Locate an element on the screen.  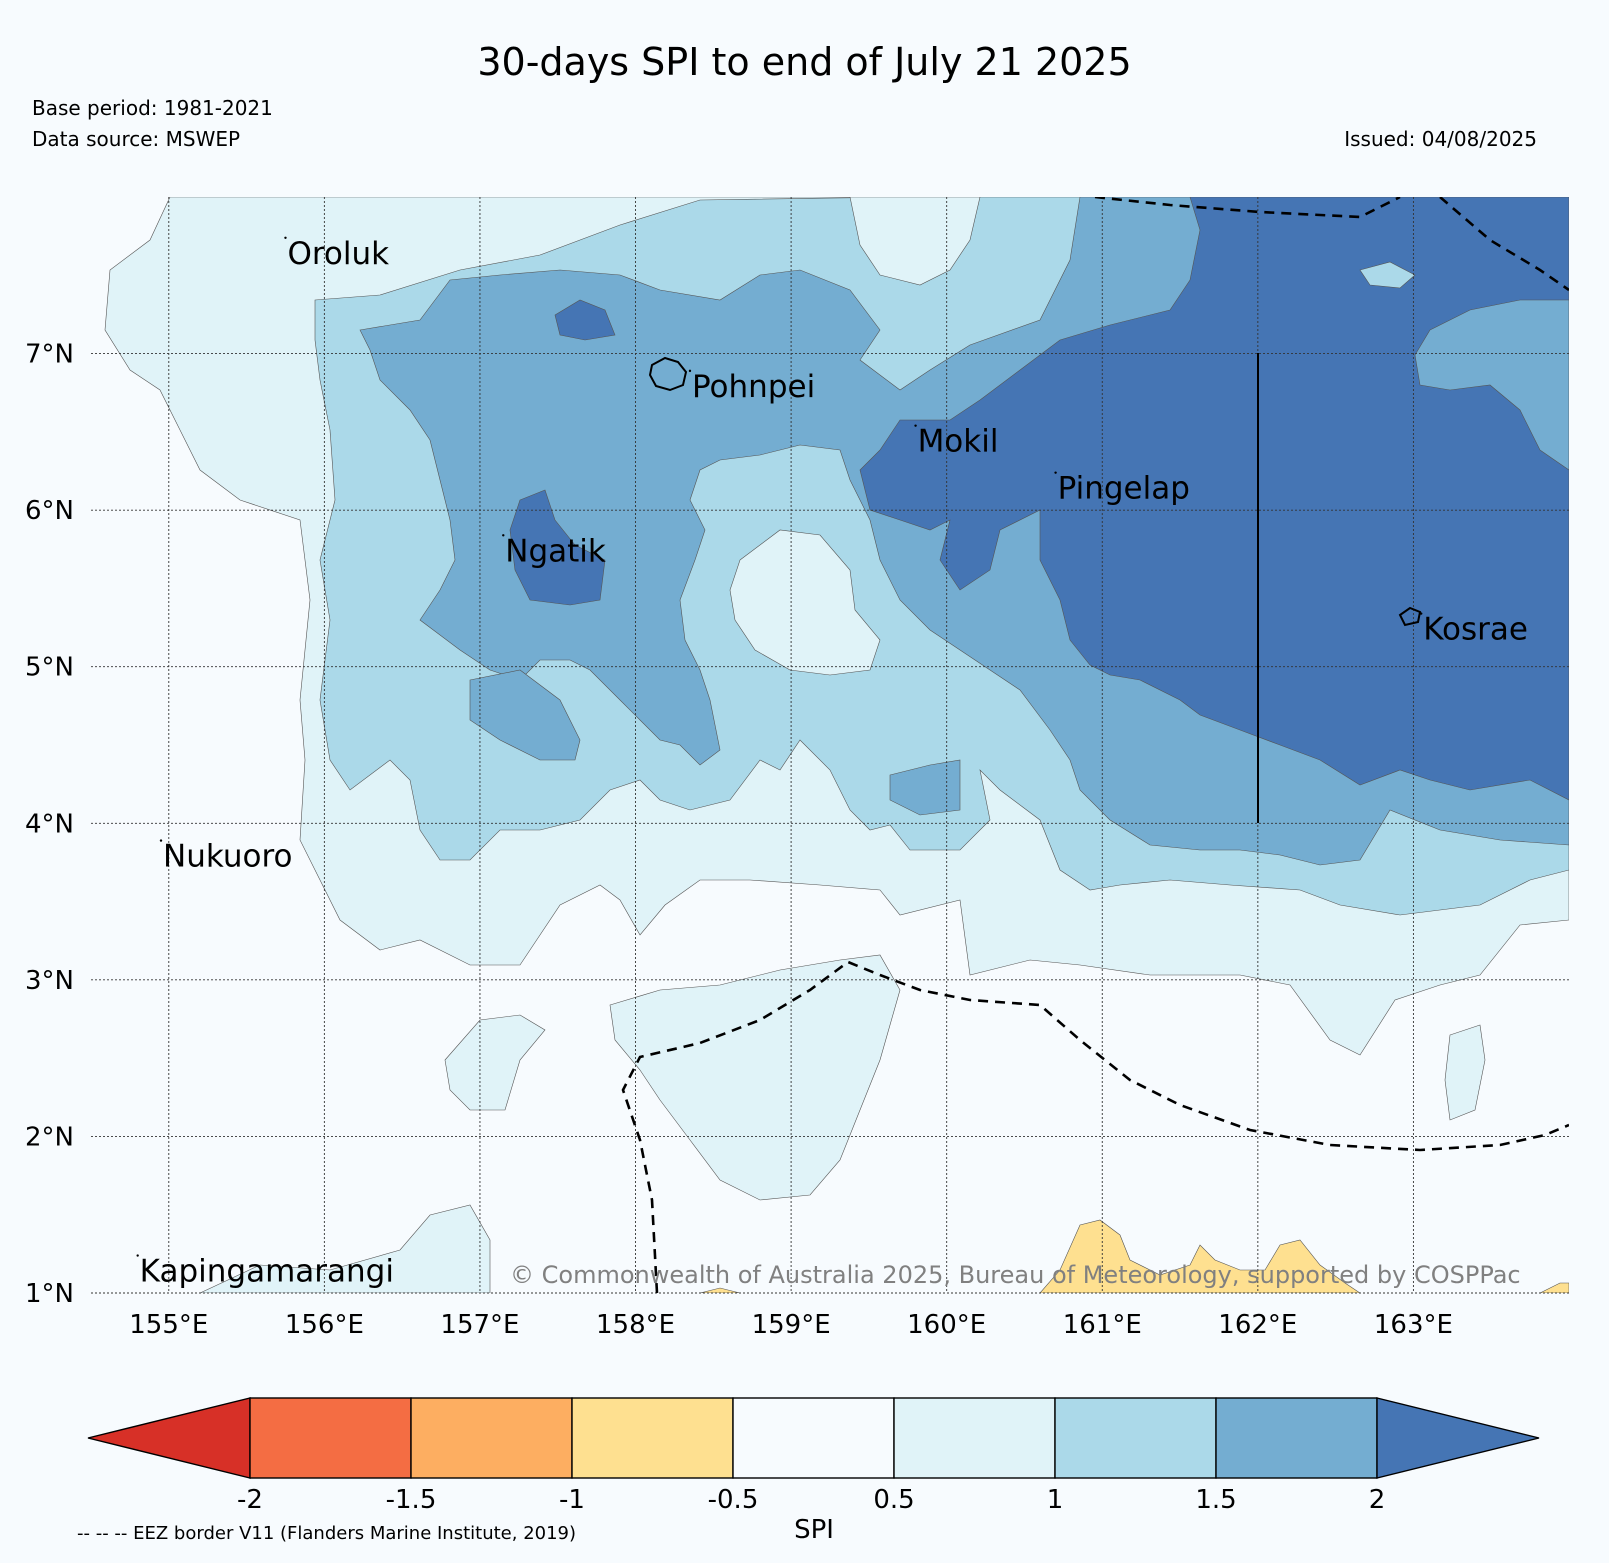
colorbar-tick-label: -1 is located at coordinates (572, 1500).